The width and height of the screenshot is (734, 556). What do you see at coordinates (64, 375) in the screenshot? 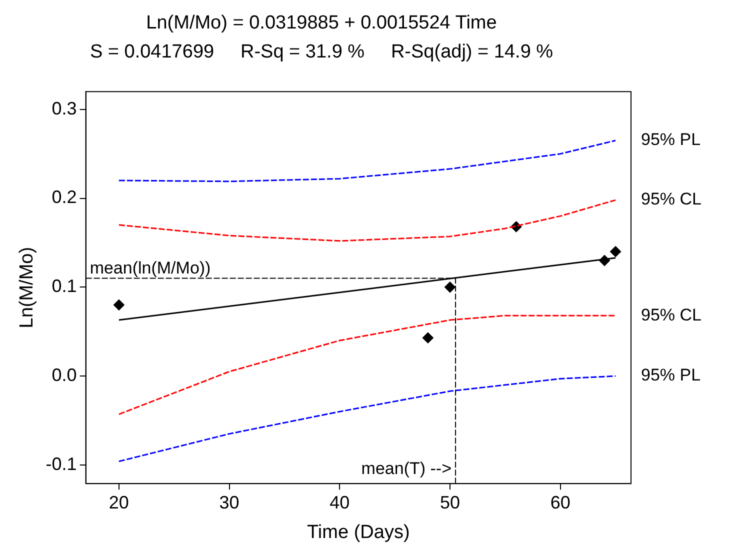
I see `y-tick-label: 0.0` at bounding box center [64, 375].